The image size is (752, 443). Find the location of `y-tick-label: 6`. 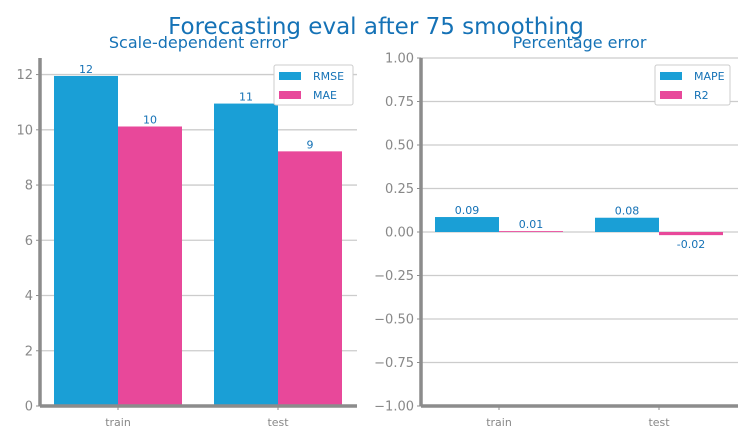

y-tick-label: 6 is located at coordinates (29, 241).